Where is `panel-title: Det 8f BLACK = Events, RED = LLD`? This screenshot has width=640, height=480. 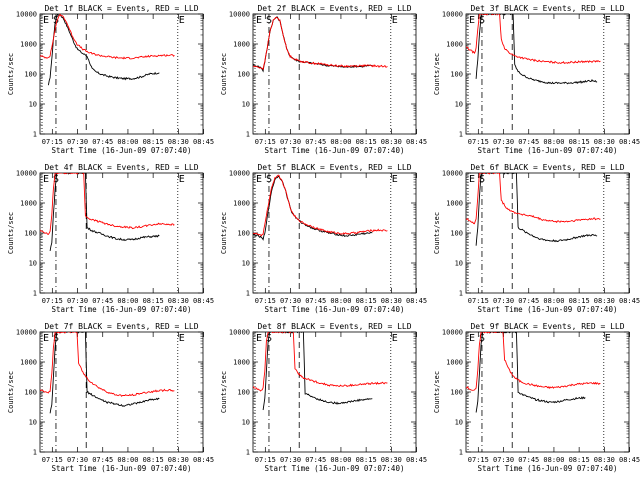
panel-title: Det 8f BLACK = Events, RED = LLD is located at coordinates (334, 326).